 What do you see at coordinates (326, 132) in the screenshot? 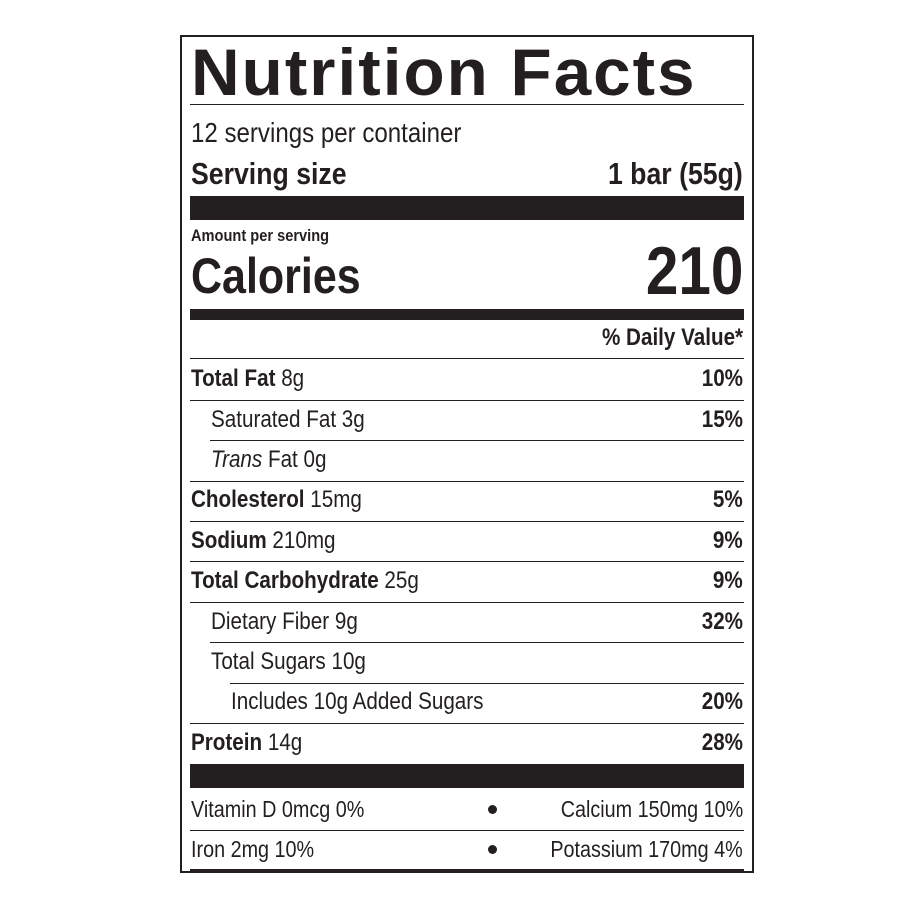
I see `servings-per-container: 12 servings per container` at bounding box center [326, 132].